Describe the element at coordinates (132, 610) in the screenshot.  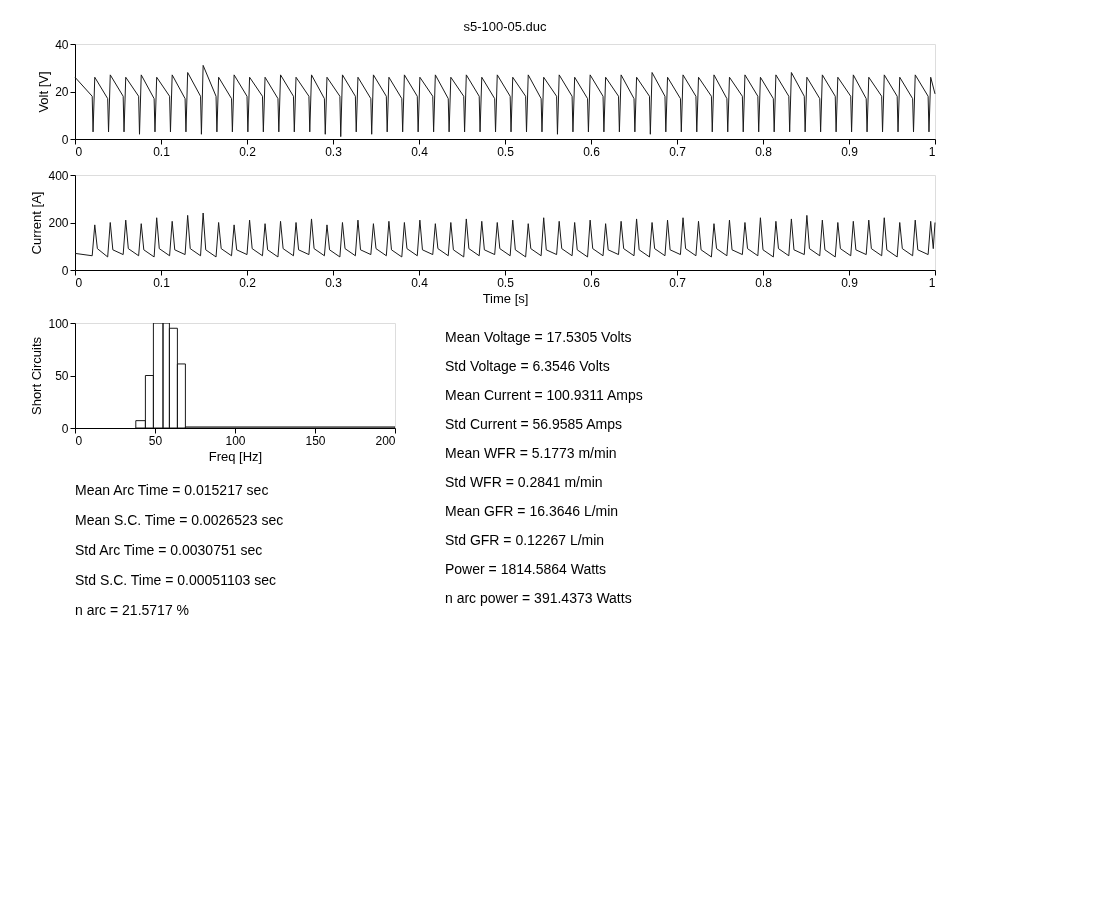
I see `text: n arc = 21.5717 %` at that location.